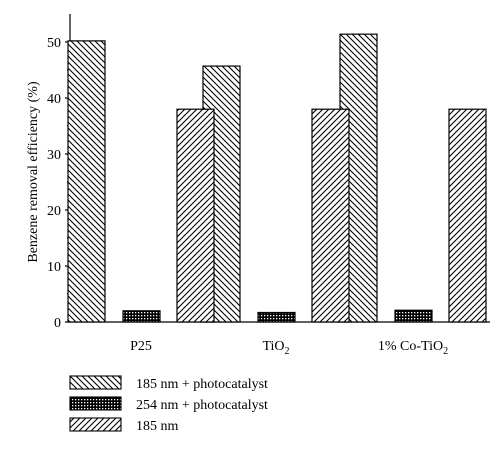 Image resolution: width=500 pixels, height=453 pixels. I want to click on x-tick-label: TiO2, so click(275, 348).